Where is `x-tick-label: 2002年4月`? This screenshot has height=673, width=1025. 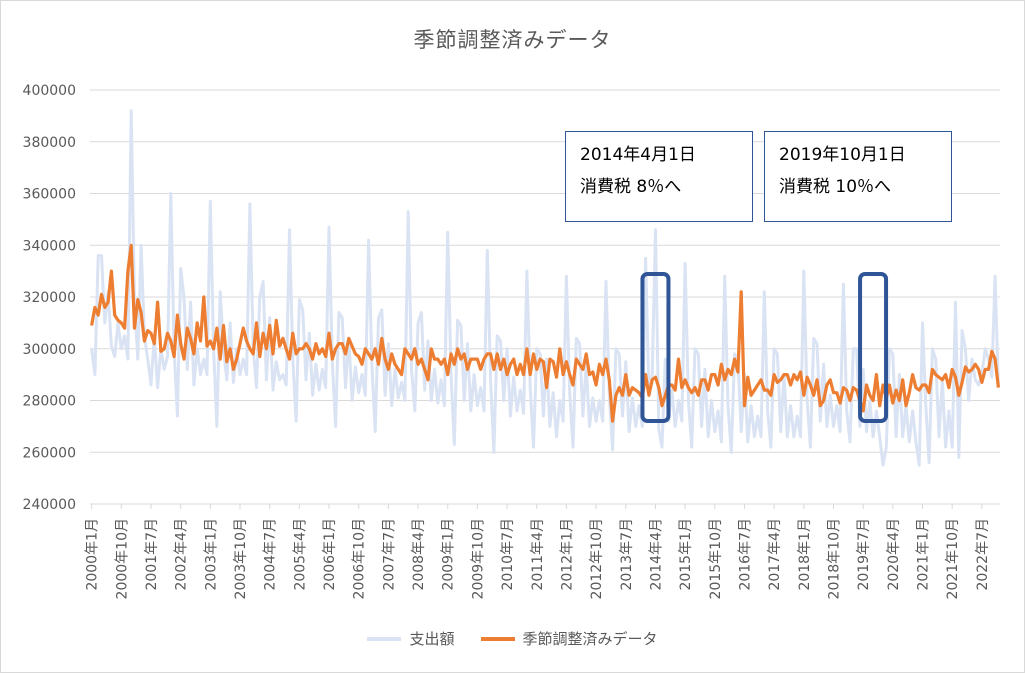
x-tick-label: 2002年4月 is located at coordinates (182, 554).